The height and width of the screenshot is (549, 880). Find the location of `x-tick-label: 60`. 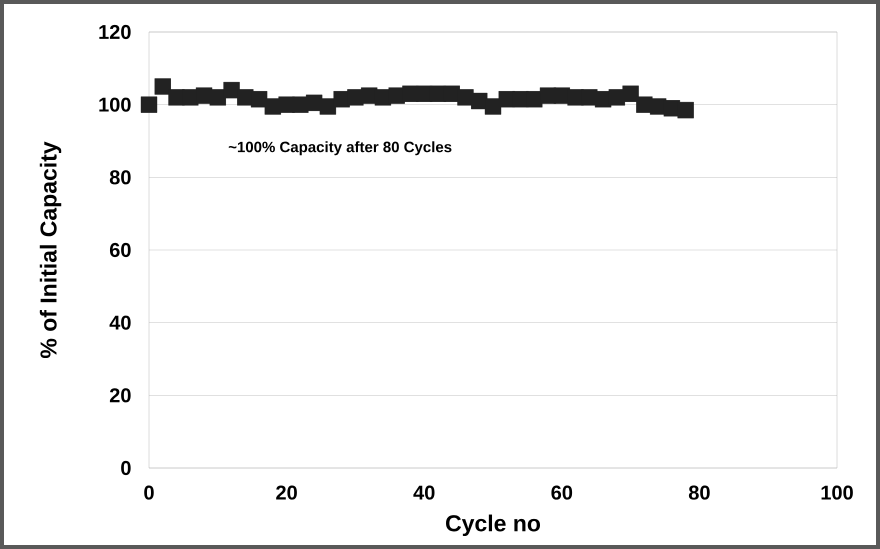

x-tick-label: 60 is located at coordinates (561, 493).